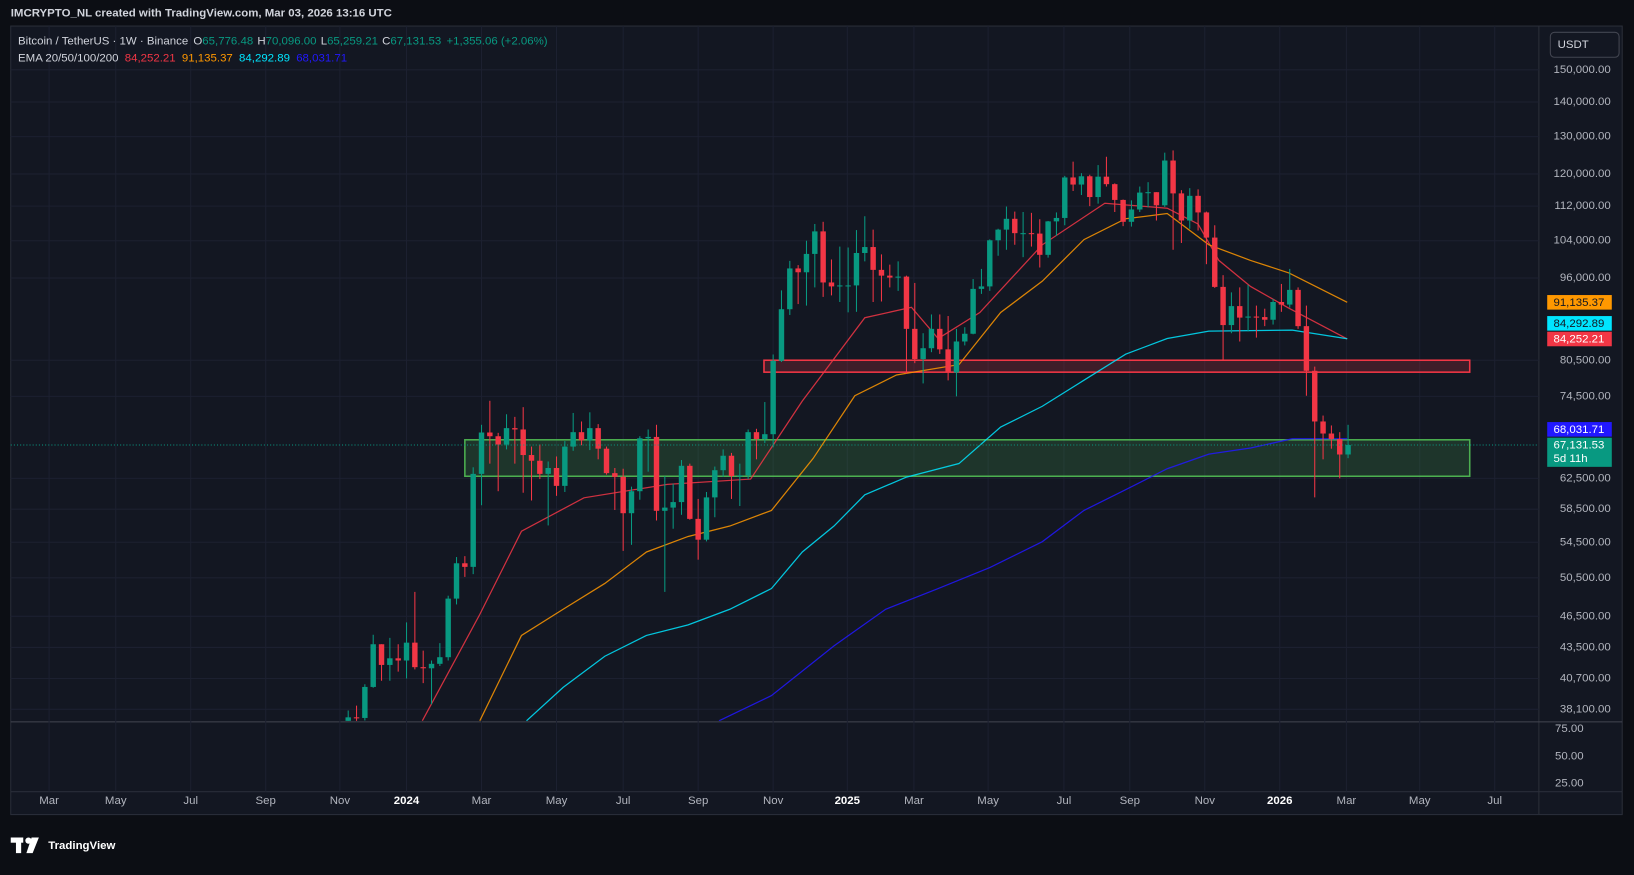 The height and width of the screenshot is (875, 1634). I want to click on y-tick-label: 130,000.00, so click(1582, 137).